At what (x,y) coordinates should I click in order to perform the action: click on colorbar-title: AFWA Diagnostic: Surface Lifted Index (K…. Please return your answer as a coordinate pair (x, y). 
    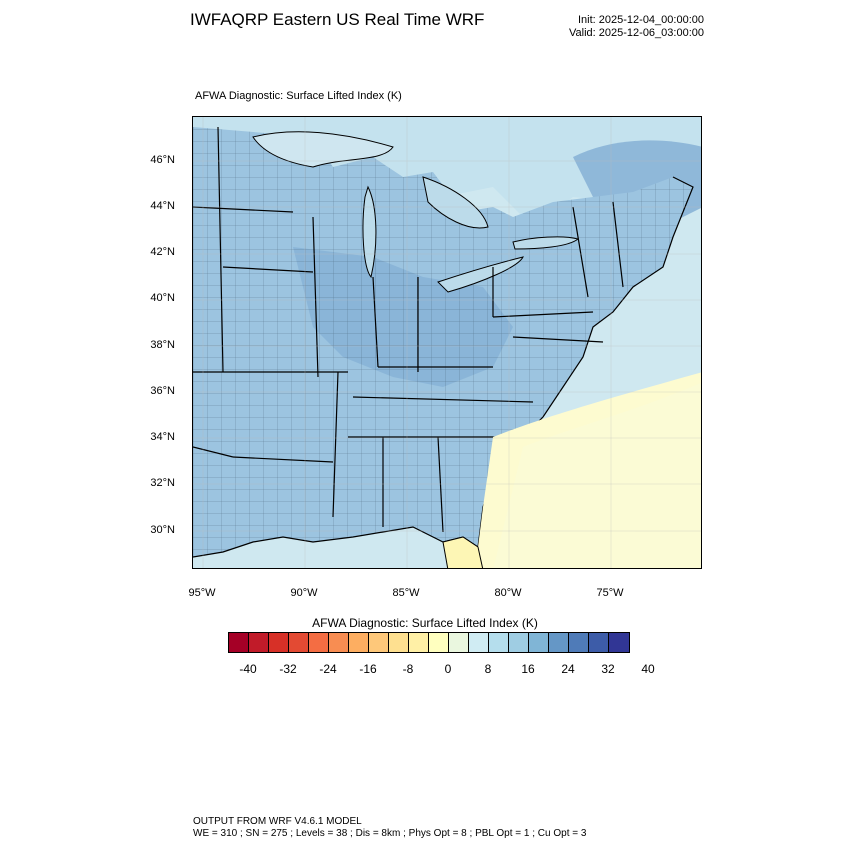
    Looking at the image, I should click on (425, 623).